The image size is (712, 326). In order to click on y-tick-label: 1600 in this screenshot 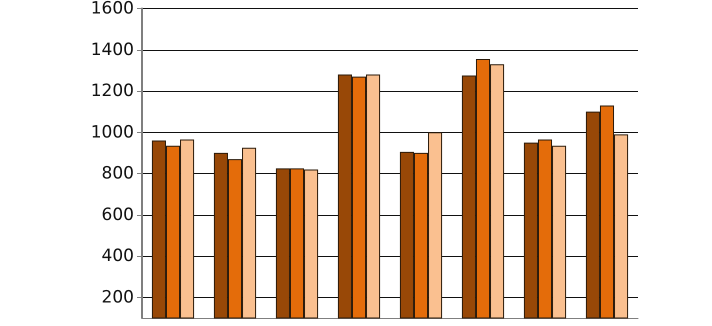, I will do `click(112, 9)`.